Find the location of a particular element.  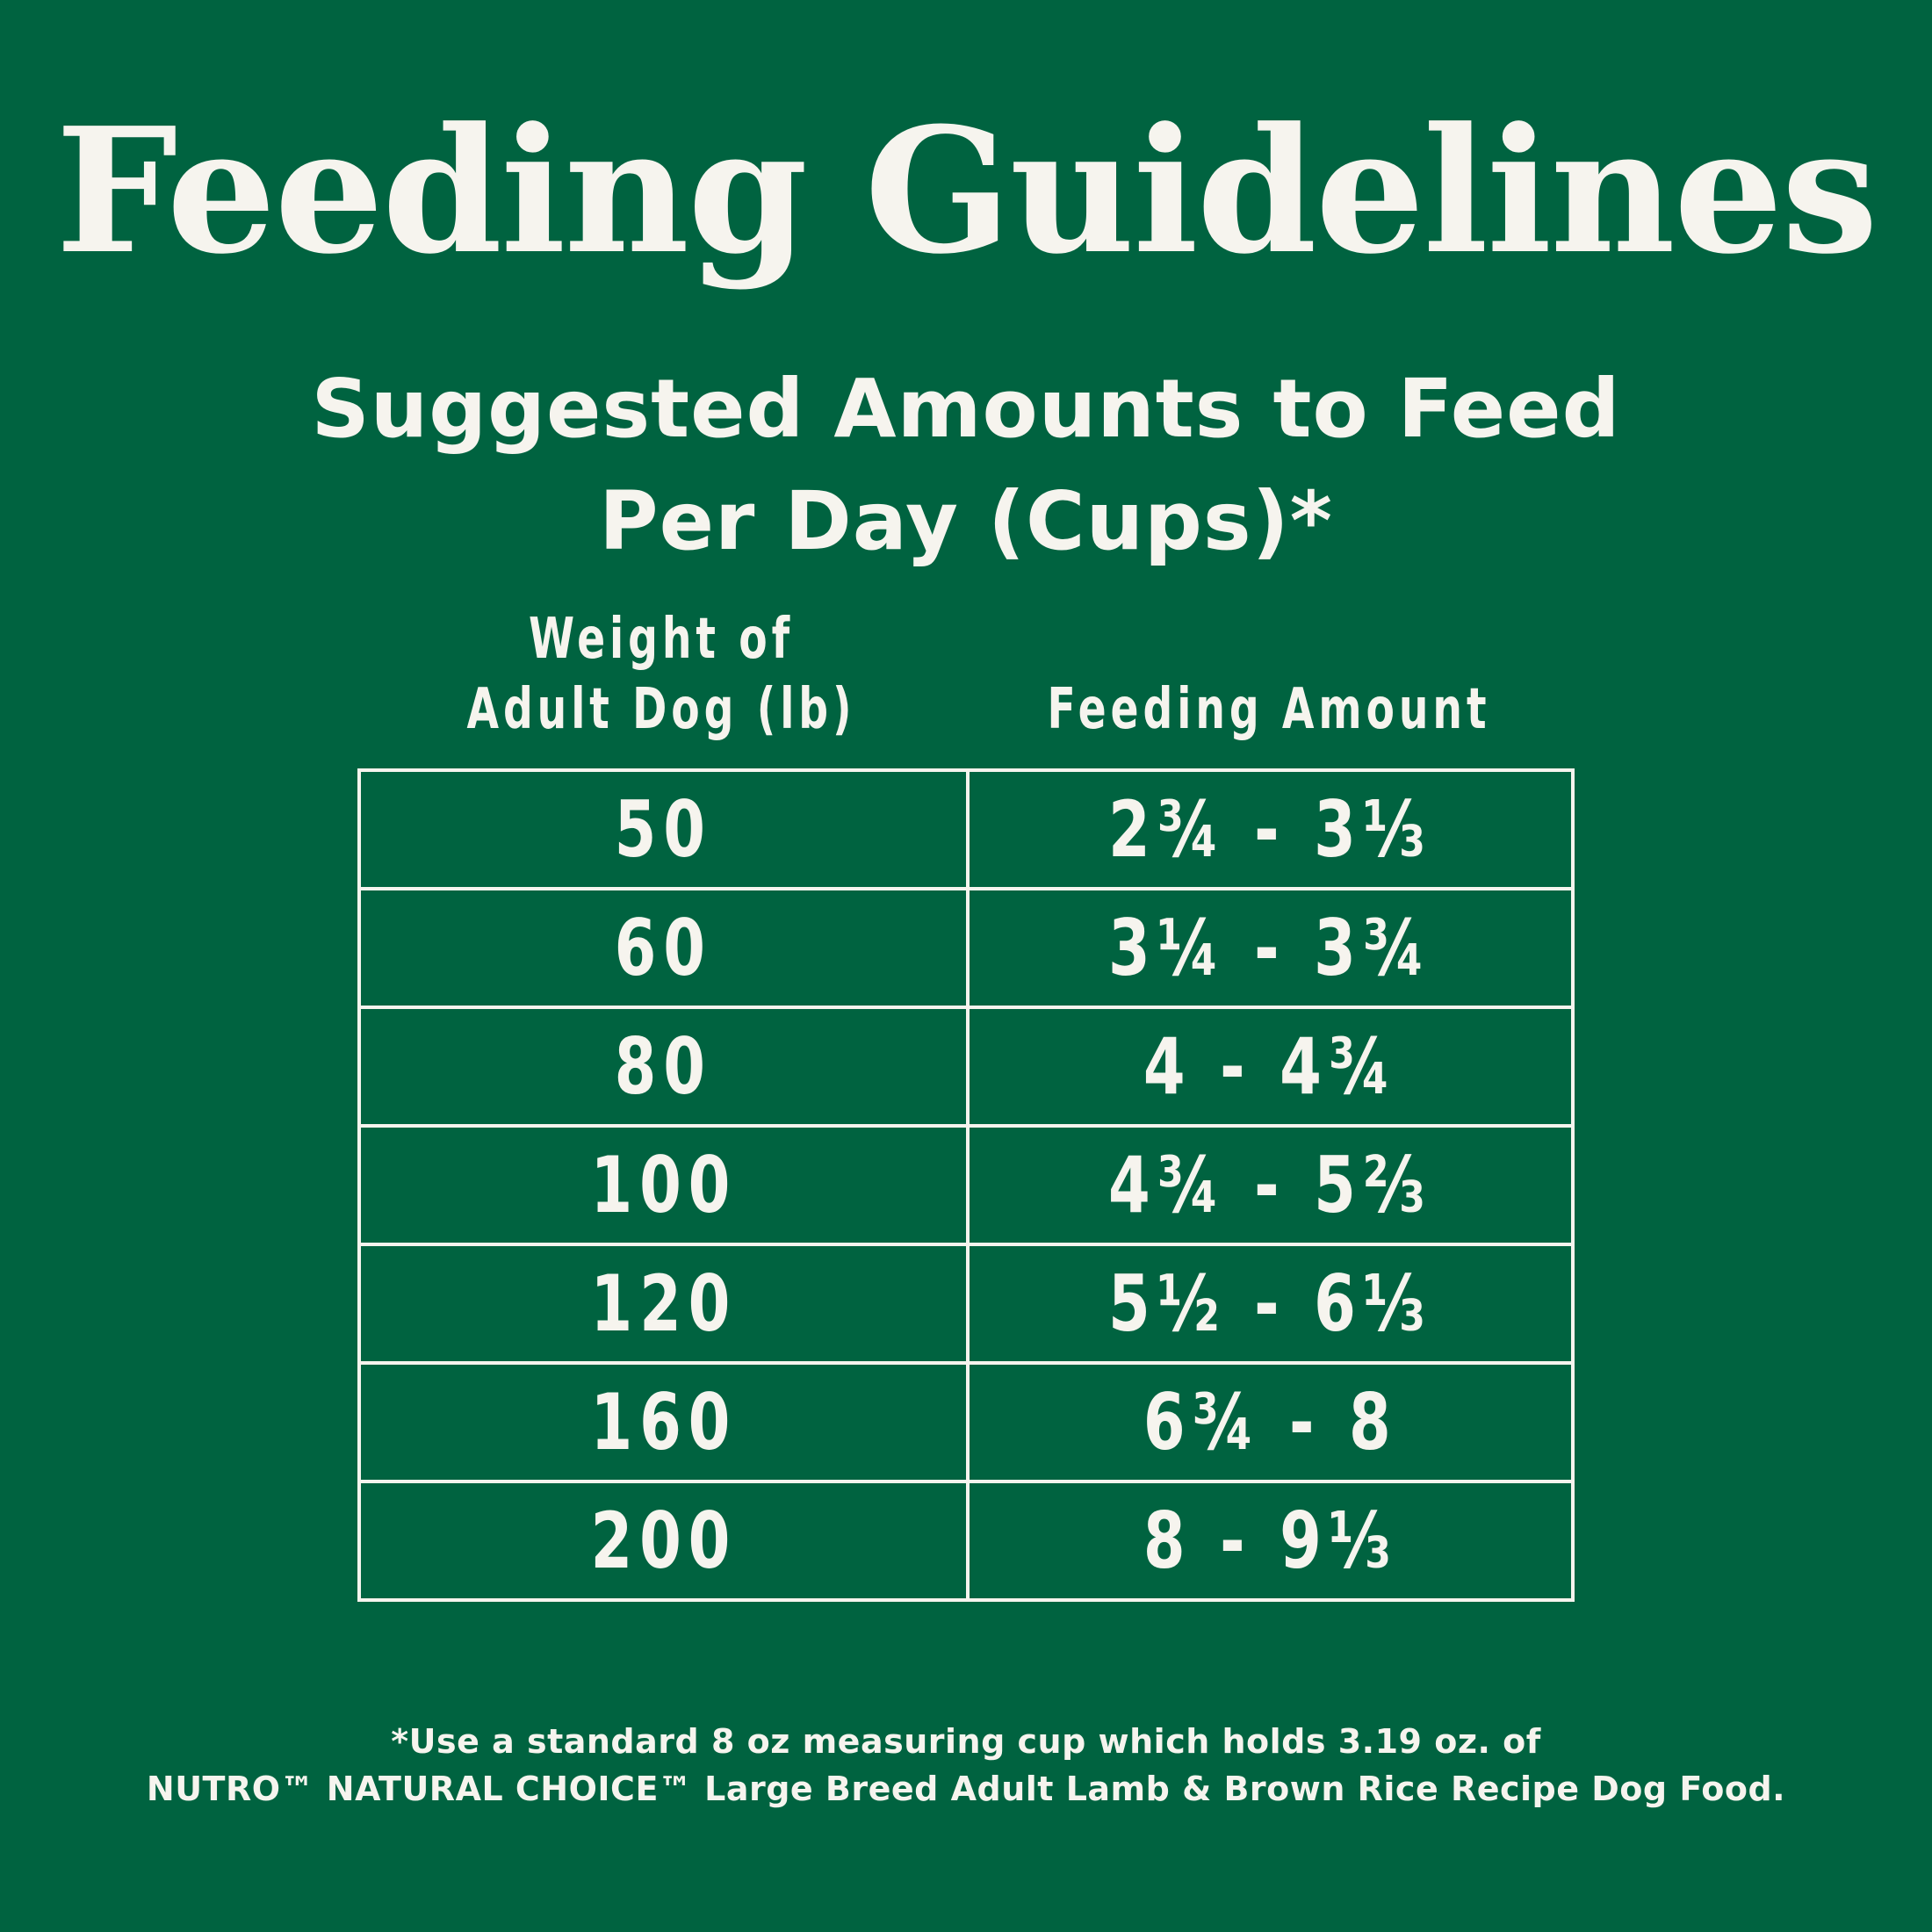

weight-cell: 50 is located at coordinates (663, 829).